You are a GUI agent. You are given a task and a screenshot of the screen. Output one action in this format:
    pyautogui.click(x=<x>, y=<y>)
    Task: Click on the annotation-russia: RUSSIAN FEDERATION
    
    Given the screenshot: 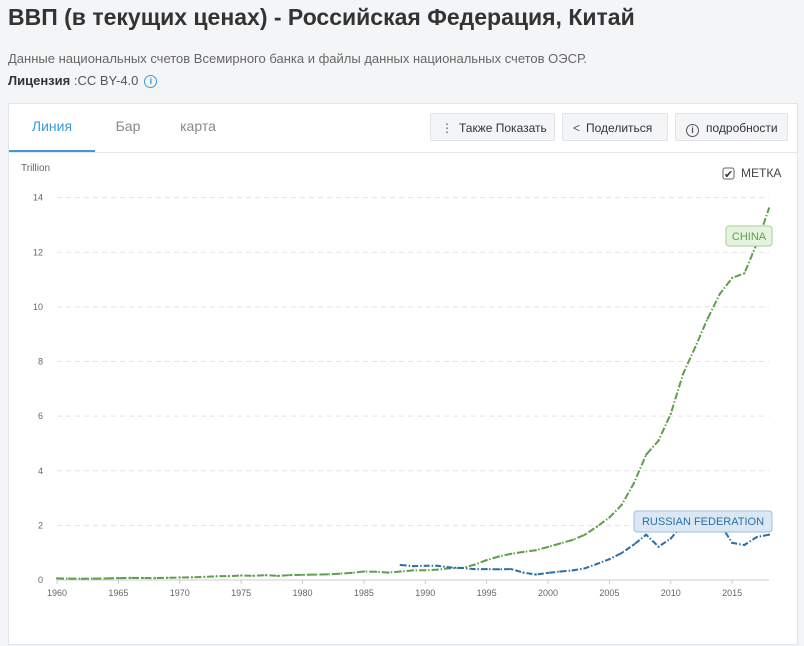 What is the action you would take?
    pyautogui.click(x=703, y=521)
    